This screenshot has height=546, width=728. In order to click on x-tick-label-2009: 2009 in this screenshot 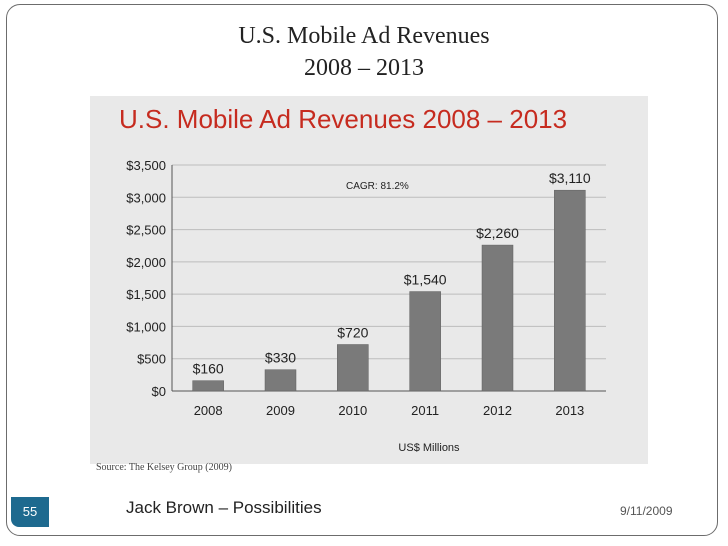, I will do `click(280, 410)`.